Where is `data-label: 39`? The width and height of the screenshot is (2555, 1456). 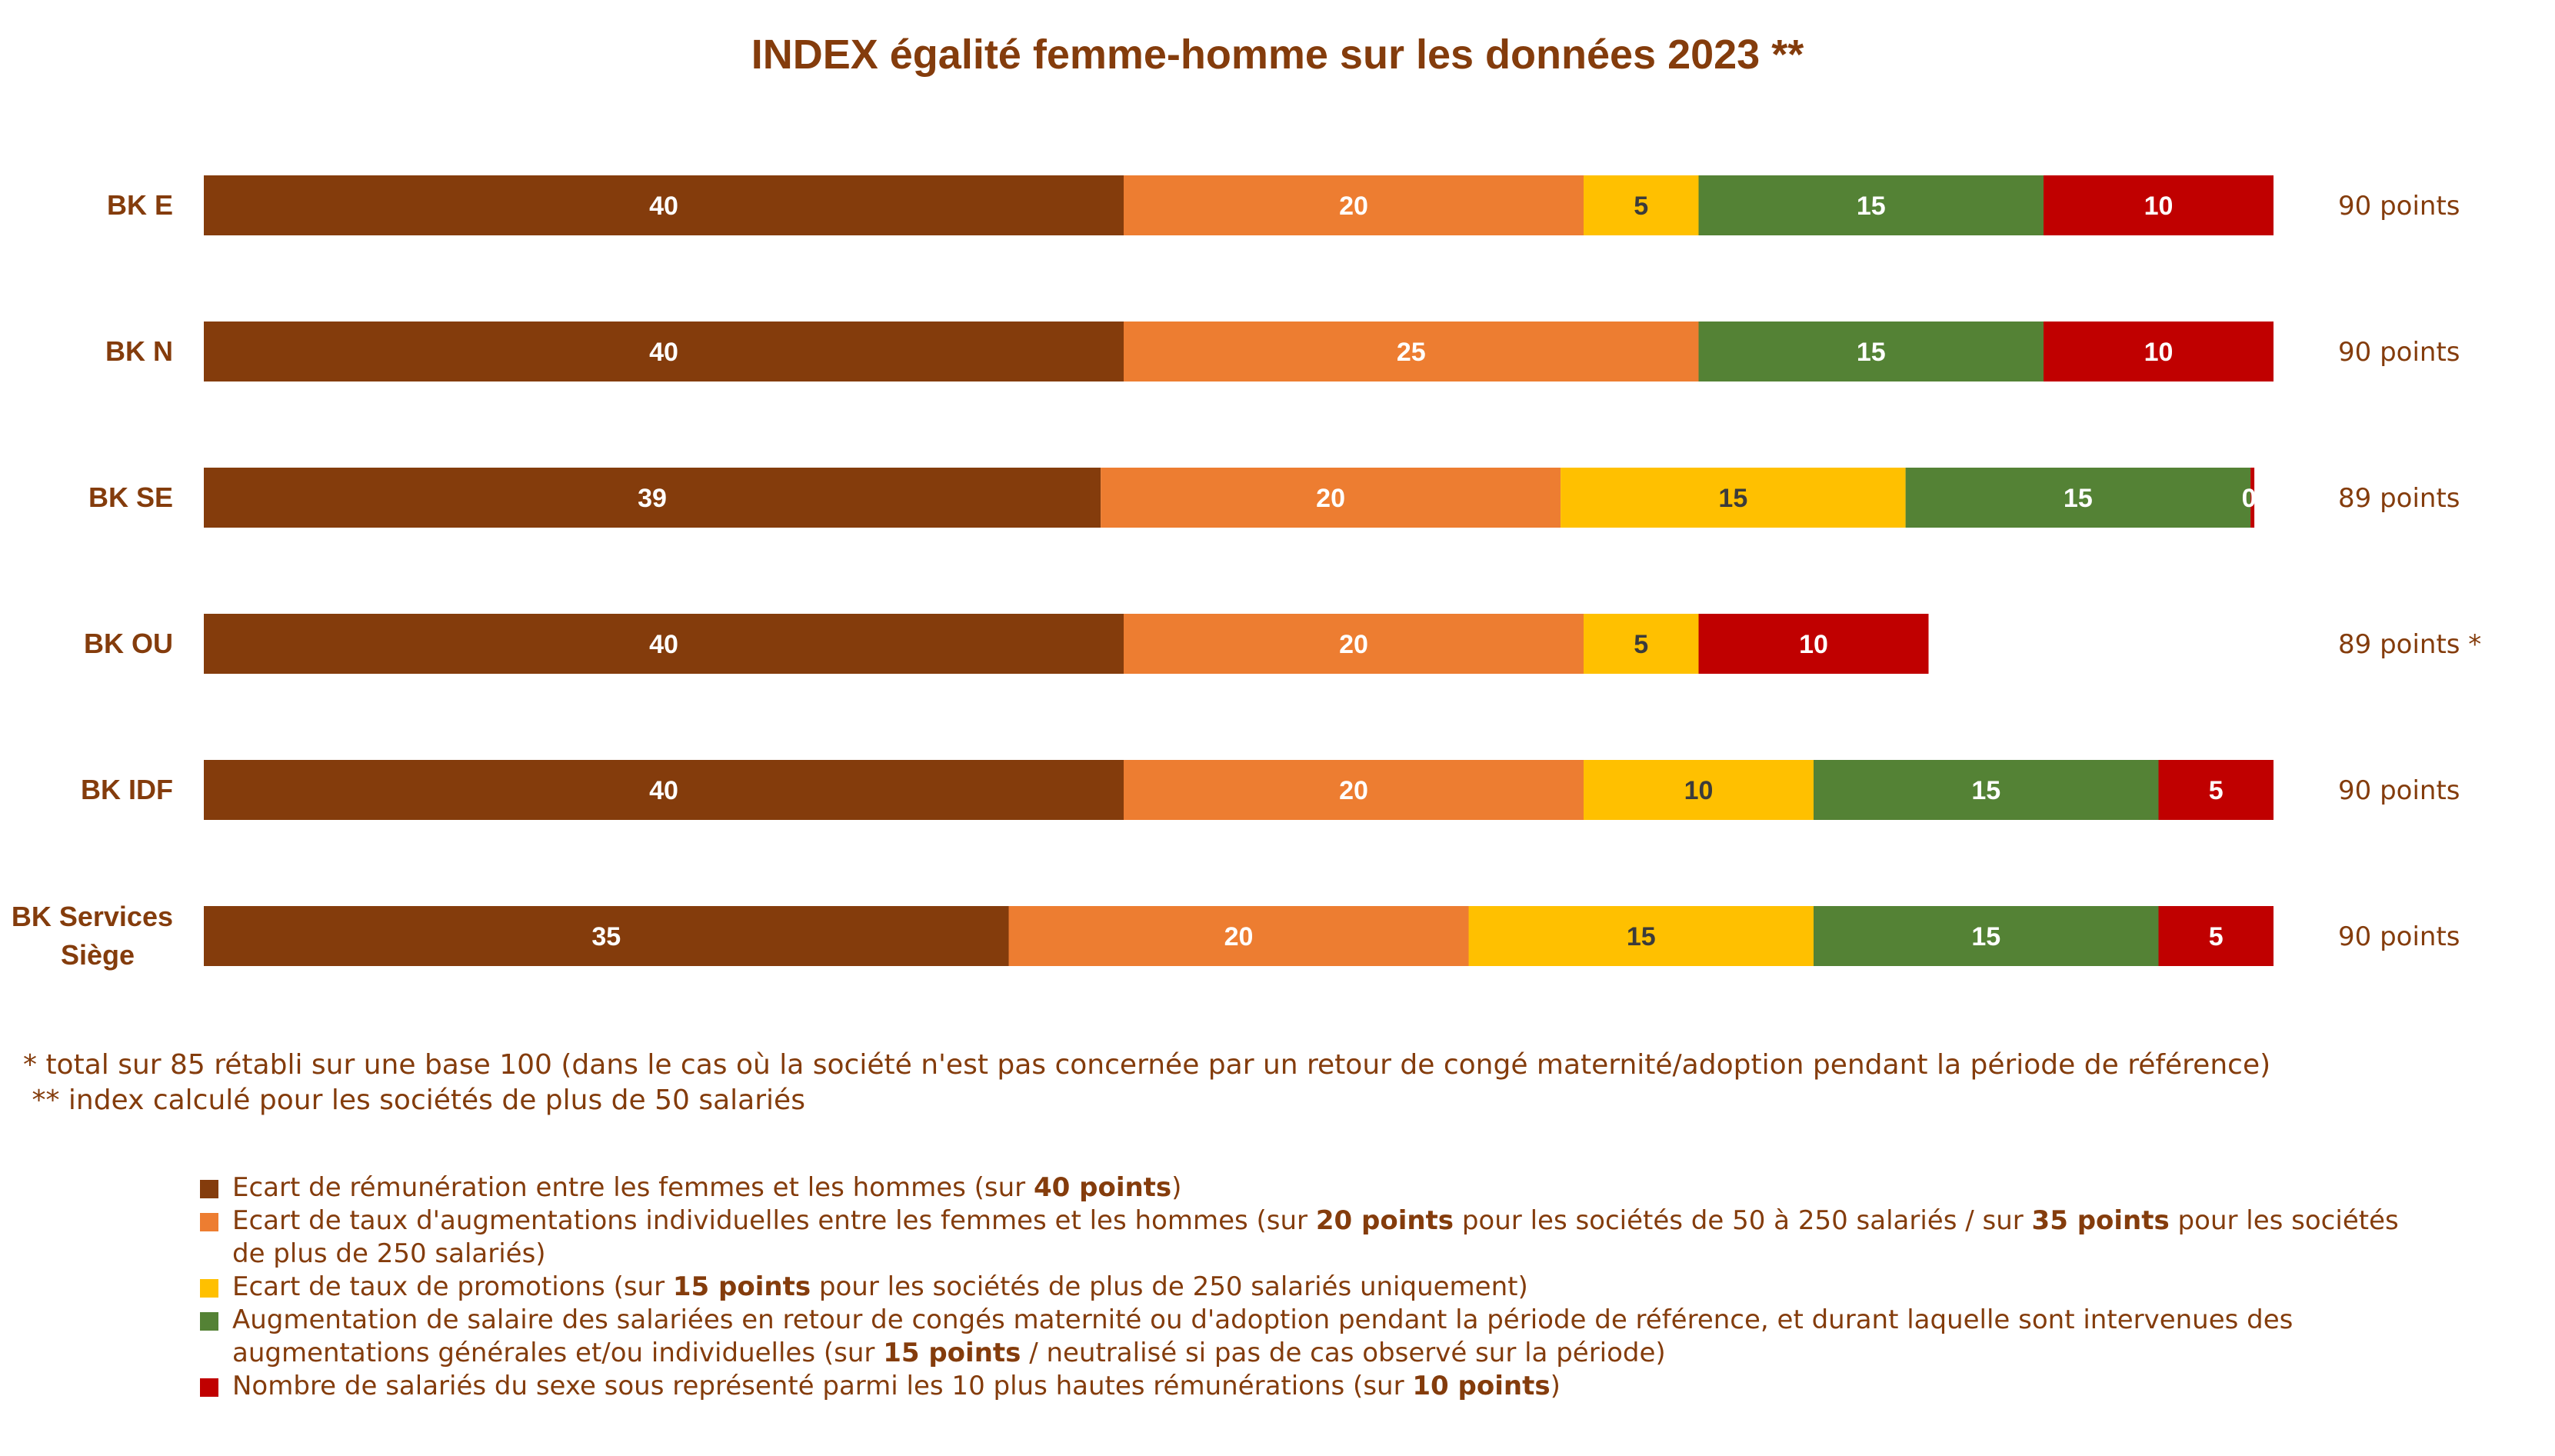 data-label: 39 is located at coordinates (652, 498).